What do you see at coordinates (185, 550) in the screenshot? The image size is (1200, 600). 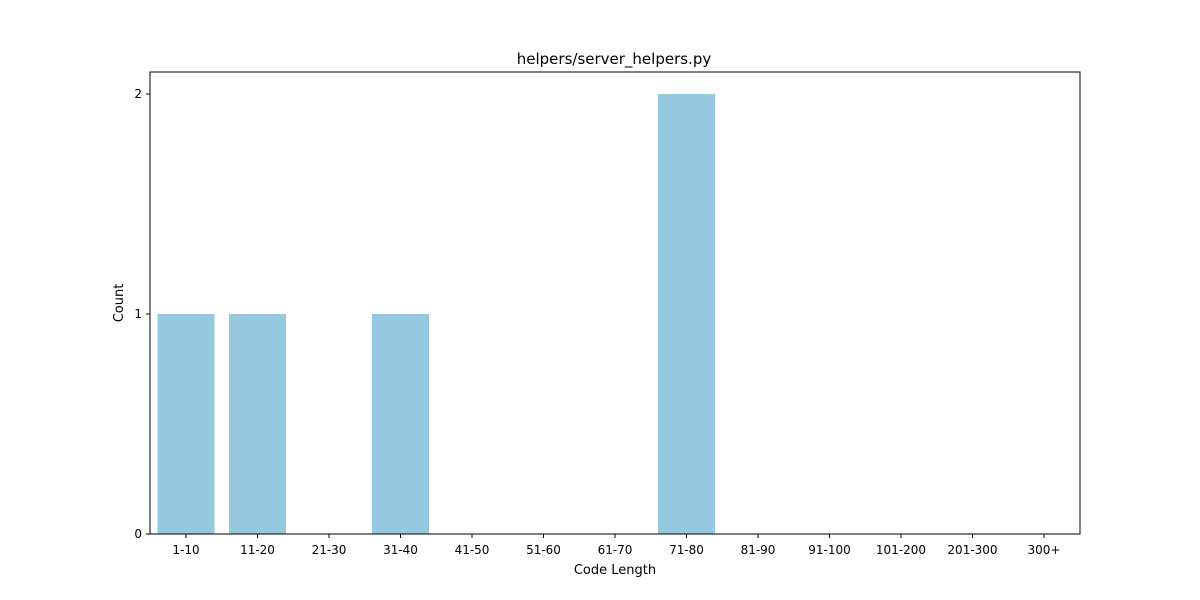 I see `x-tick-label: 1-10` at bounding box center [185, 550].